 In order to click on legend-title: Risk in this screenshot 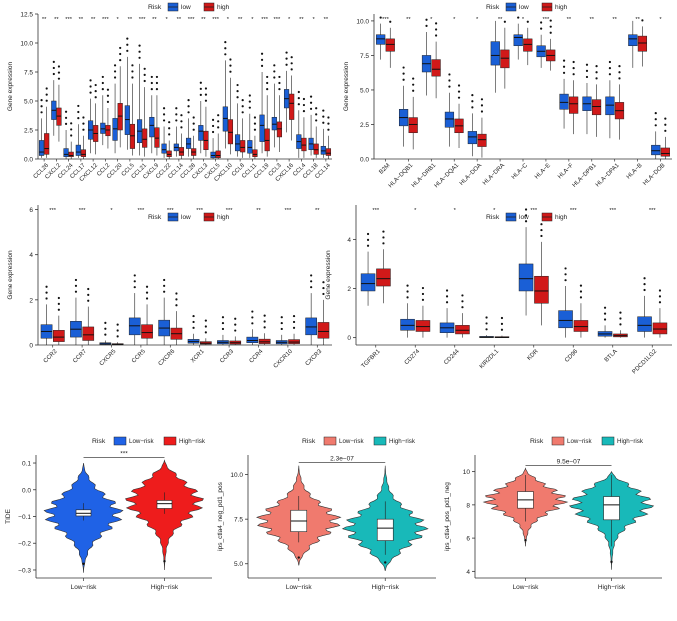, I will do `click(493, 217)`.